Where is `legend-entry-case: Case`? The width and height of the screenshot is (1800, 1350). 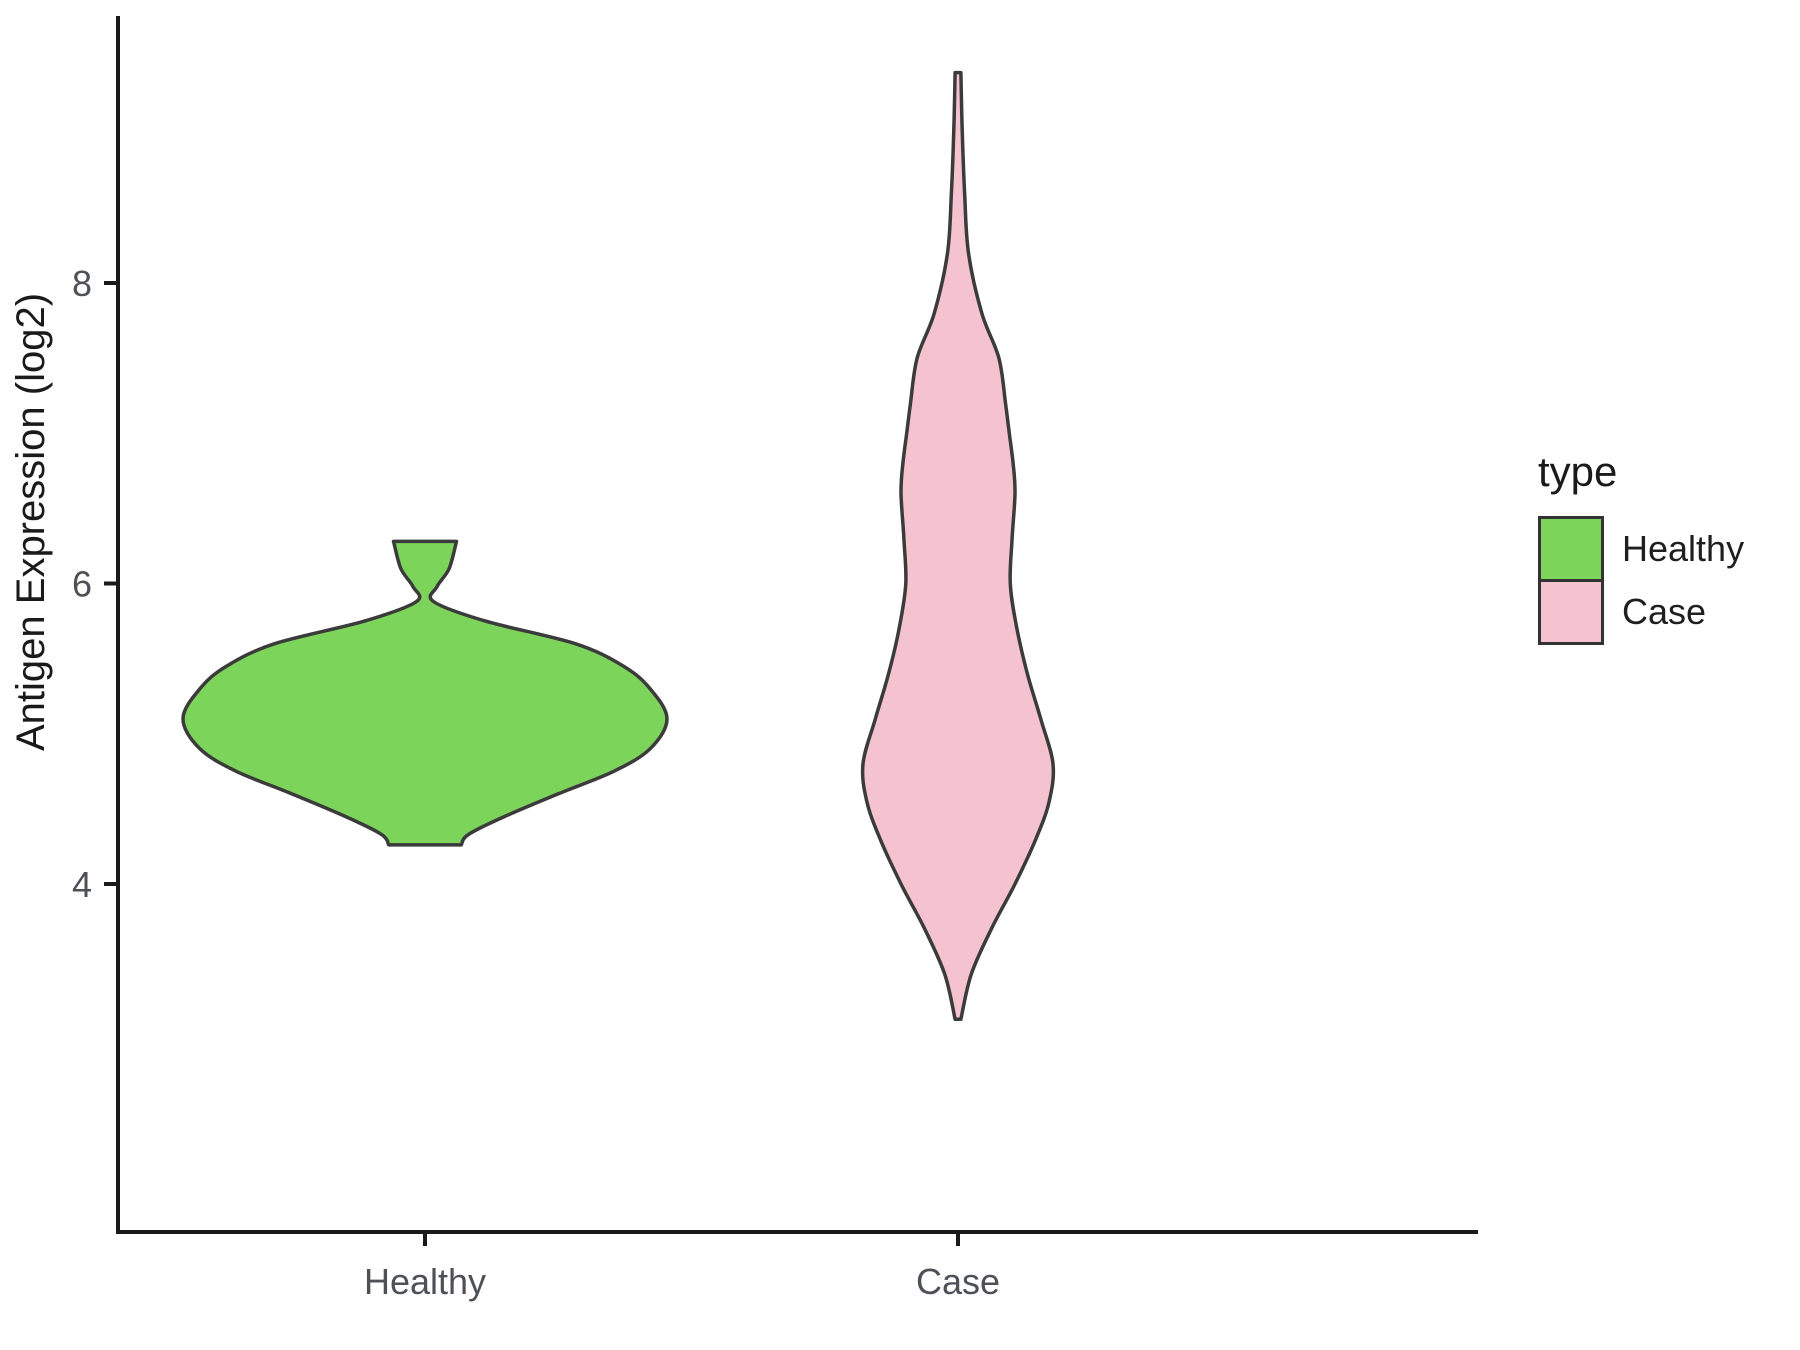 legend-entry-case: Case is located at coordinates (1641, 612).